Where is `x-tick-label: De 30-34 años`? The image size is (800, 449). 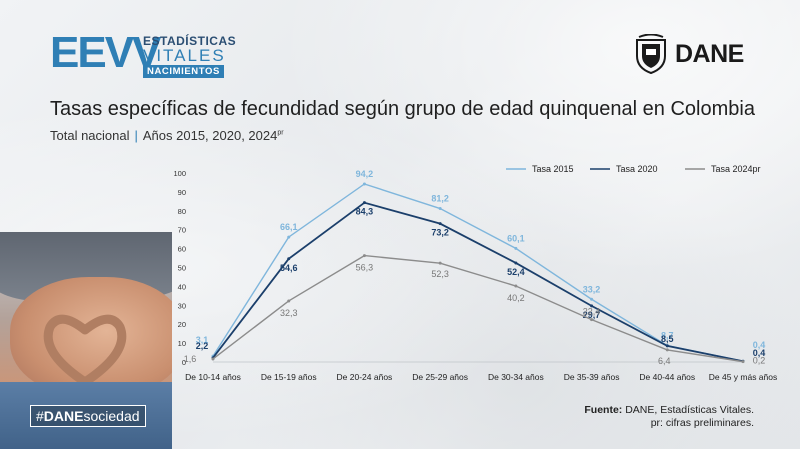 x-tick-label: De 30-34 años is located at coordinates (516, 377).